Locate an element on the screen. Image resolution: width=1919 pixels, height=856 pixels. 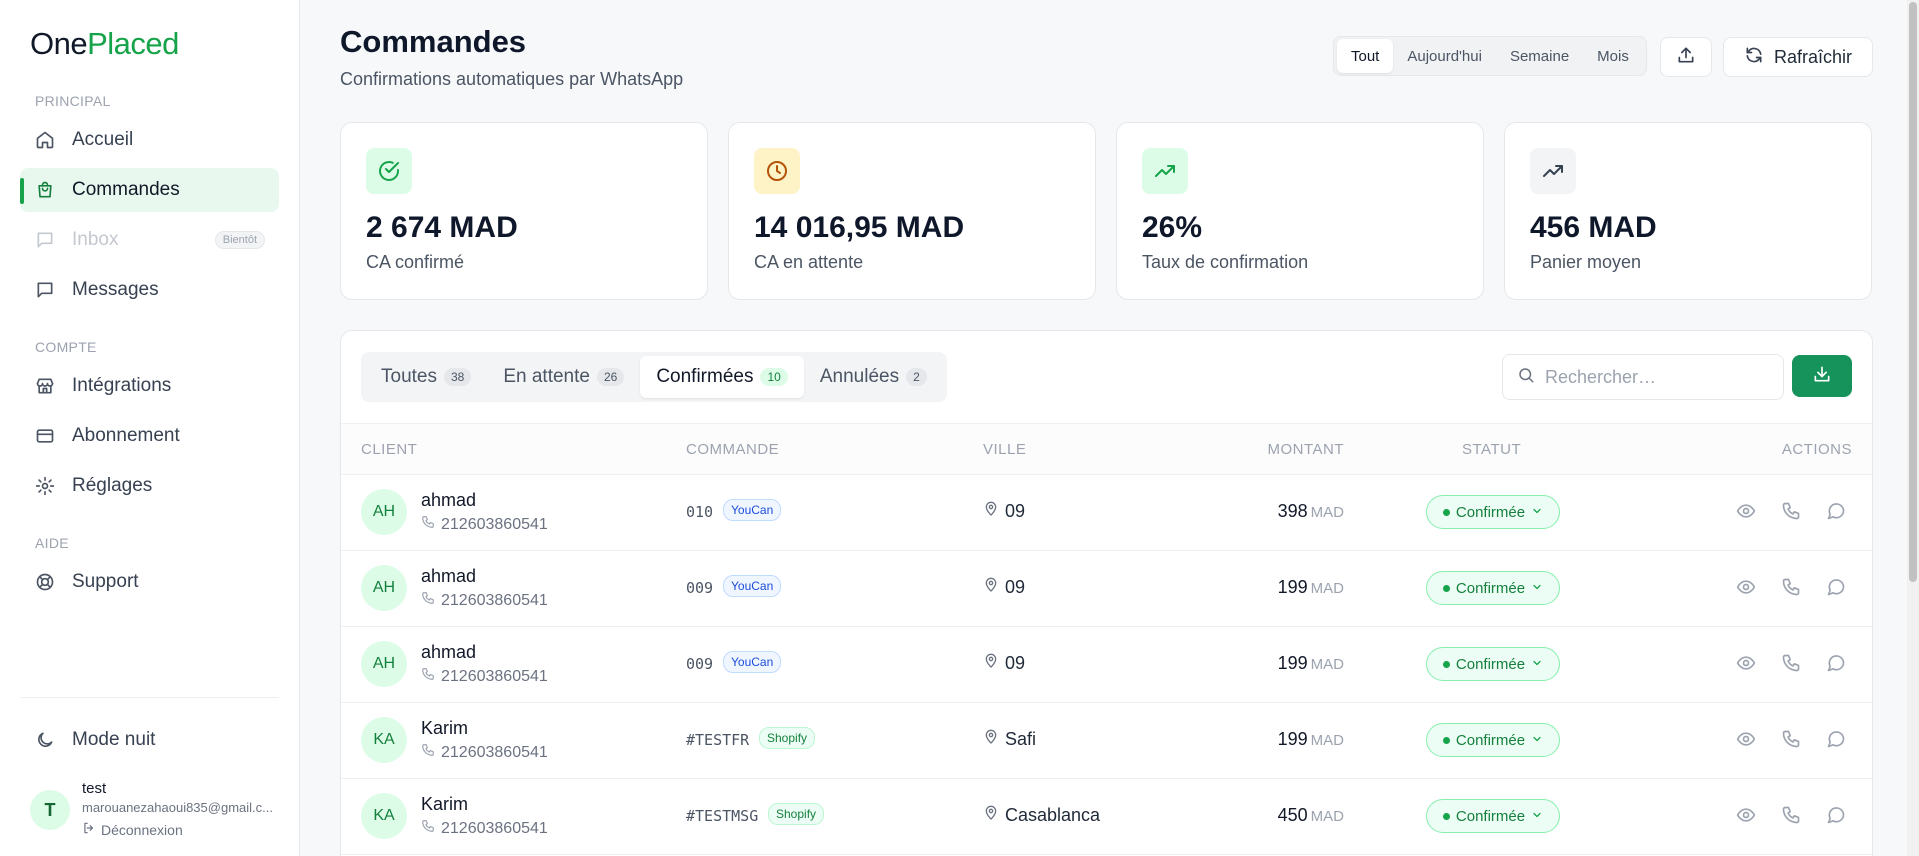
life-buoy-icon is located at coordinates (45, 582).